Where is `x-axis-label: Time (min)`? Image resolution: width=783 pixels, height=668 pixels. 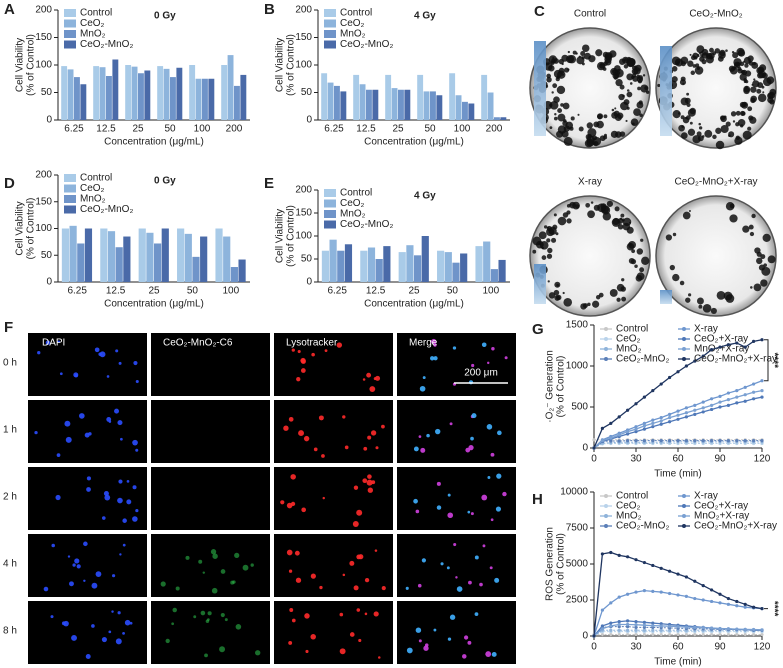 x-axis-label: Time (min) is located at coordinates (677, 474).